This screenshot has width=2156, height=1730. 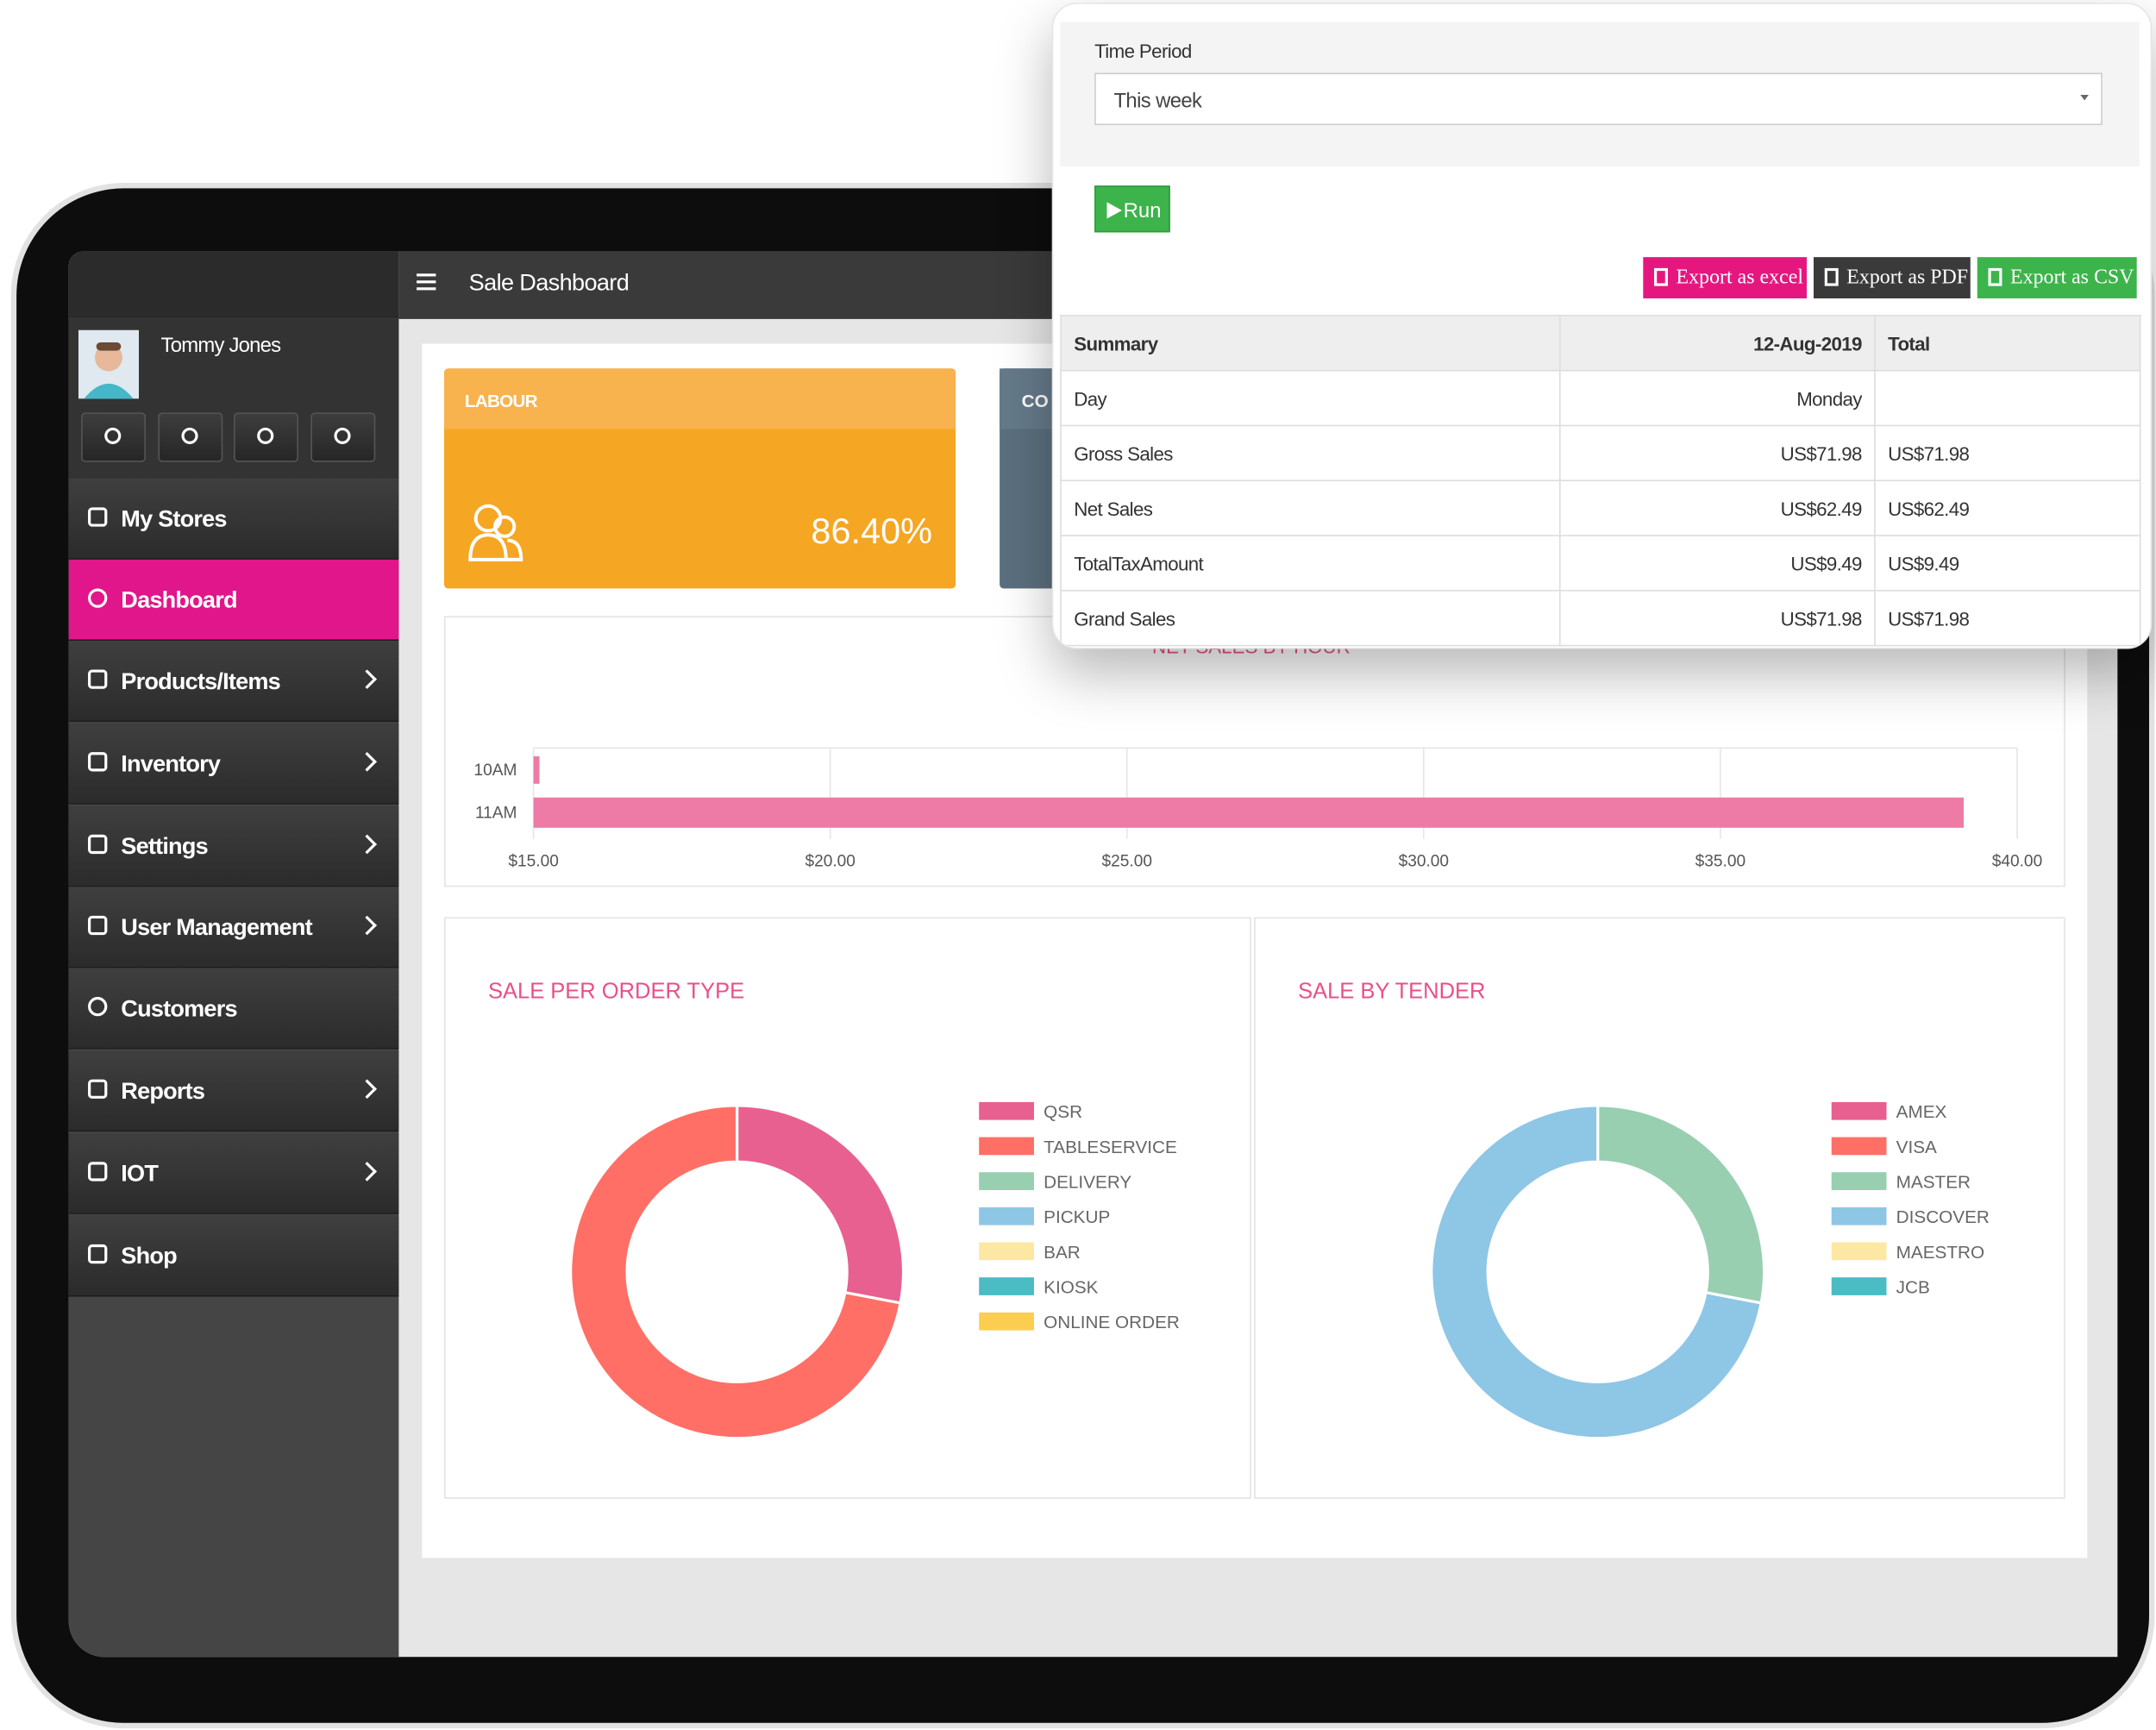 I want to click on x-tick-label: $15.00, so click(x=533, y=861).